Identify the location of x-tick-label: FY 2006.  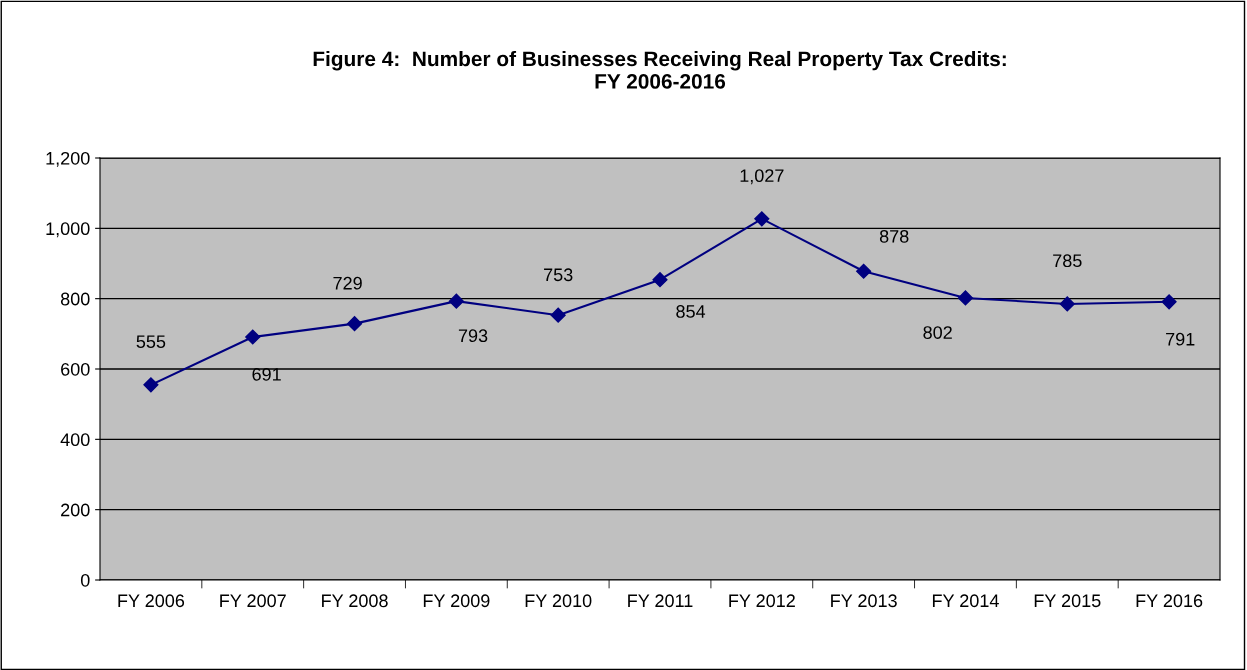
(151, 601).